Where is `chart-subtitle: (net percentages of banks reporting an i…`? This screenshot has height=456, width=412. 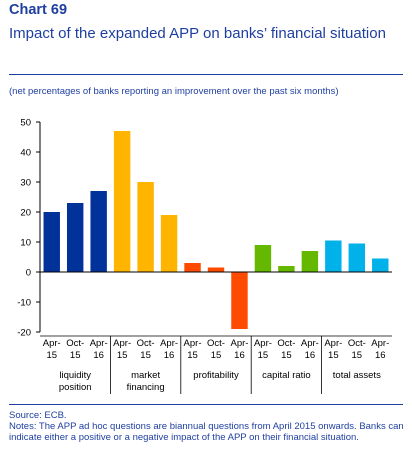
chart-subtitle: (net percentages of banks reporting an i… is located at coordinates (174, 91).